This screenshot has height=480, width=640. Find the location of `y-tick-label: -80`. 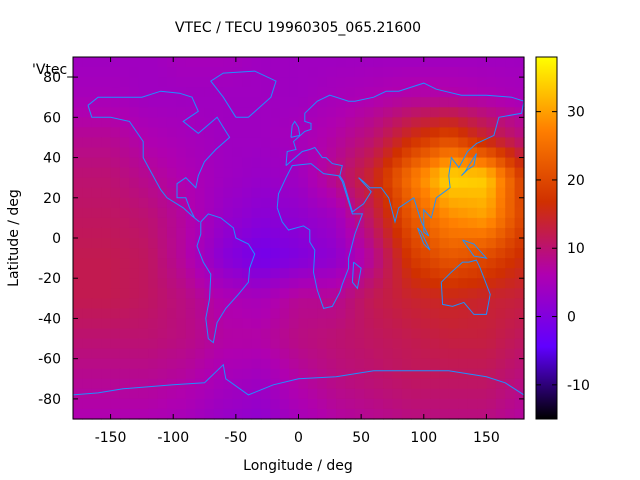

y-tick-label: -80 is located at coordinates (49, 400).